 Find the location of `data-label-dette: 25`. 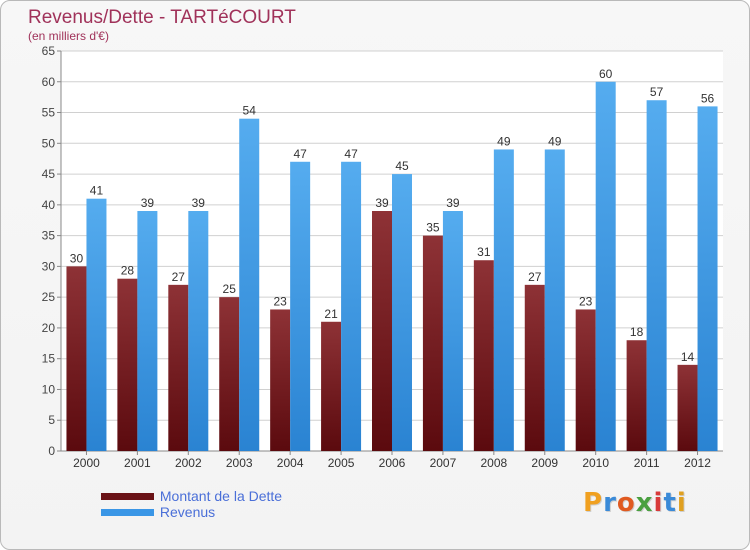

data-label-dette: 25 is located at coordinates (230, 289).